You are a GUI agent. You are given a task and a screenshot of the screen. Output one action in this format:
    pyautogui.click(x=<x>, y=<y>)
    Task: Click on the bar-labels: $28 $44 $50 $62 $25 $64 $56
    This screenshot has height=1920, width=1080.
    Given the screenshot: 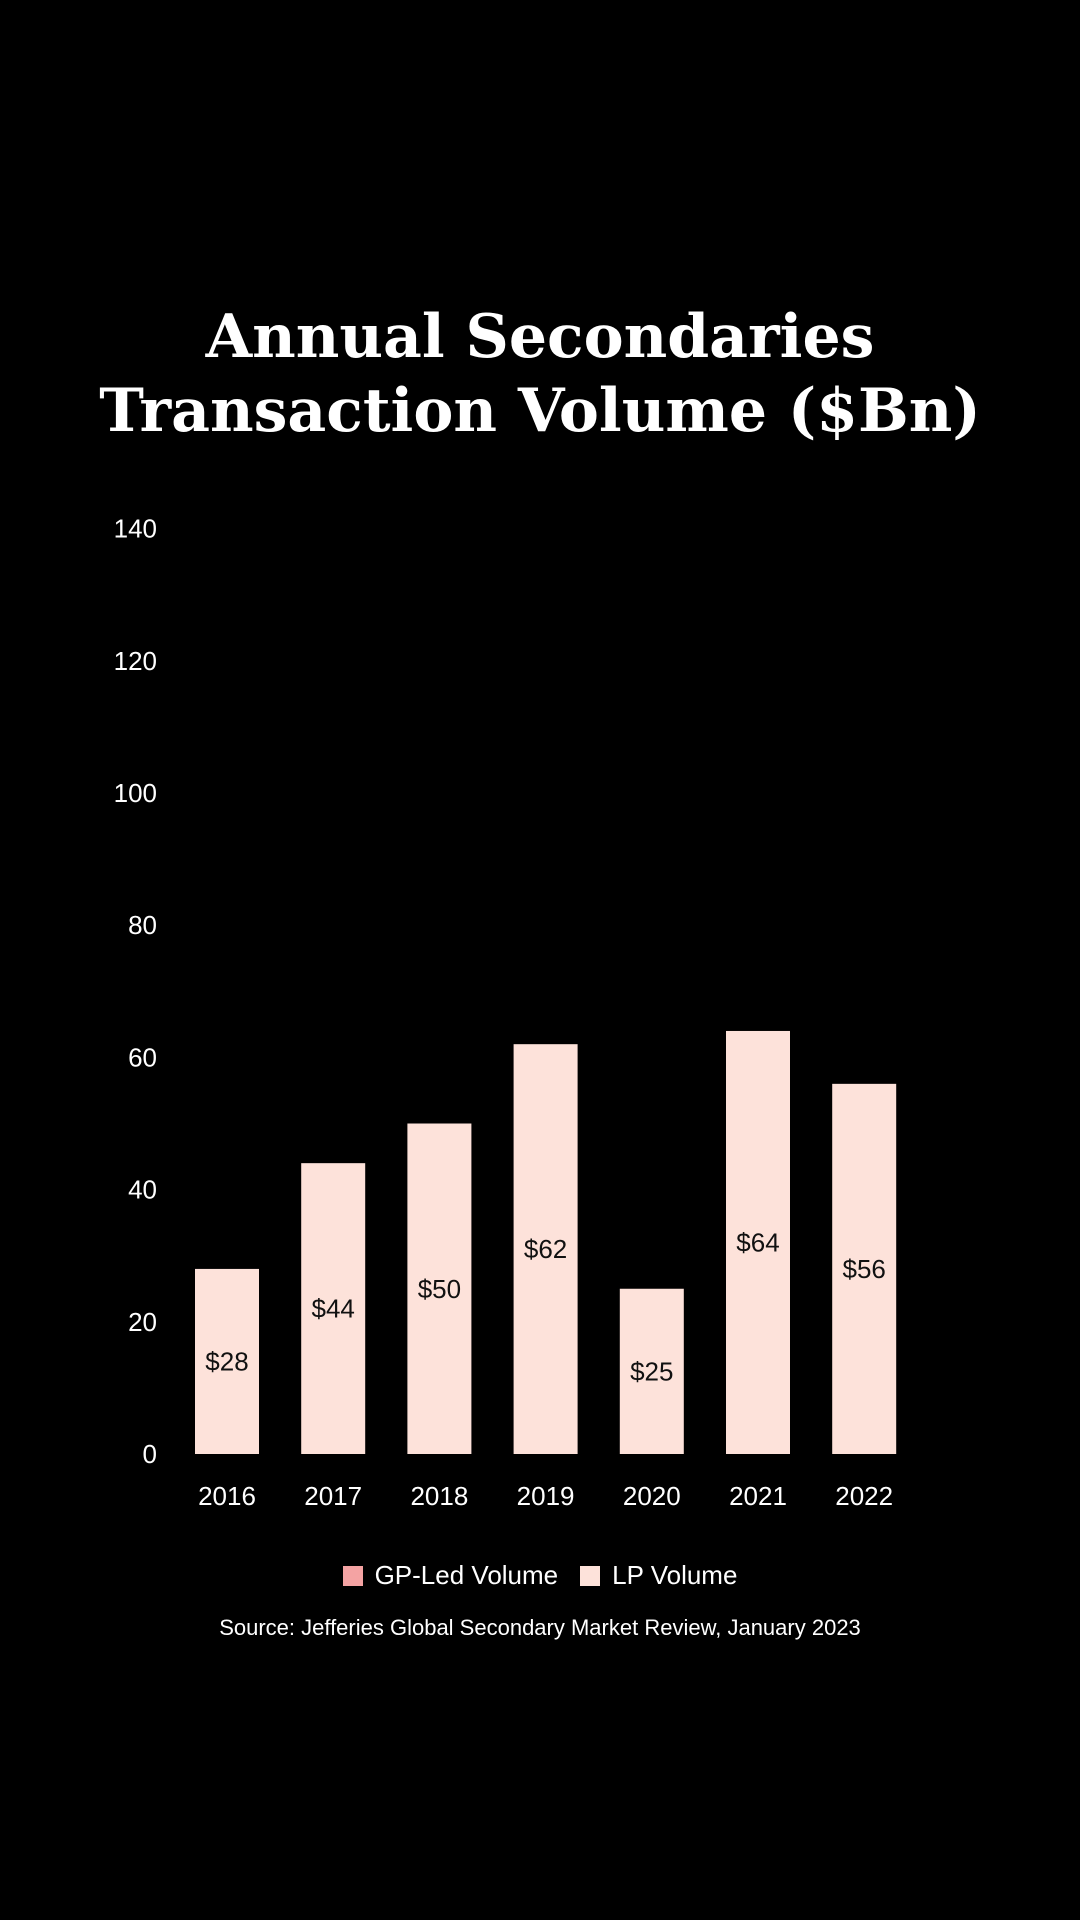 What is the action you would take?
    pyautogui.click(x=545, y=1306)
    